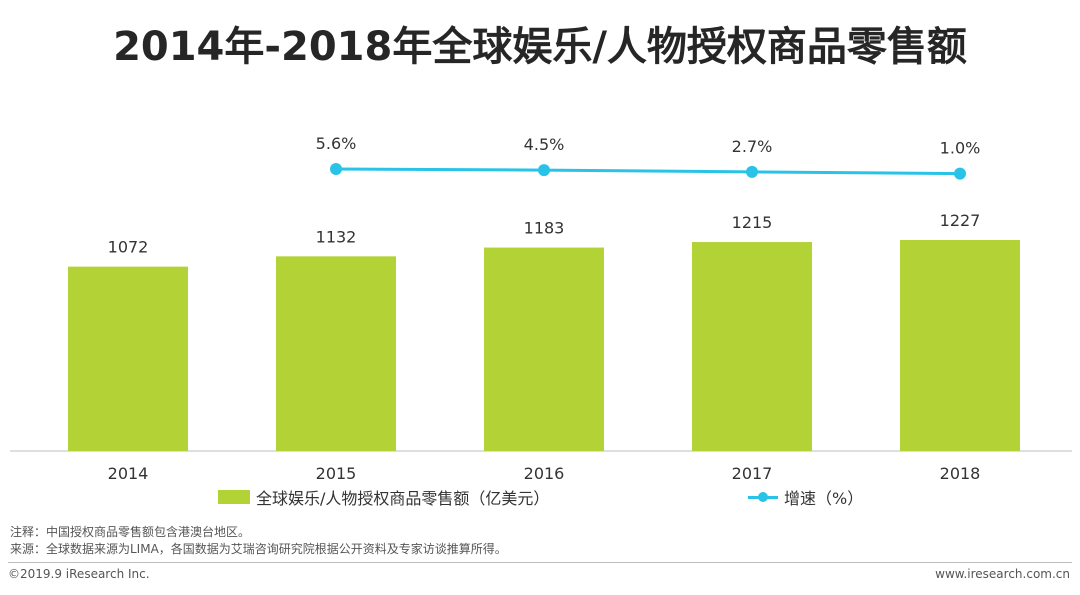 The width and height of the screenshot is (1080, 595). Describe the element at coordinates (544, 472) in the screenshot. I see `x-tick-label: 2016` at that location.